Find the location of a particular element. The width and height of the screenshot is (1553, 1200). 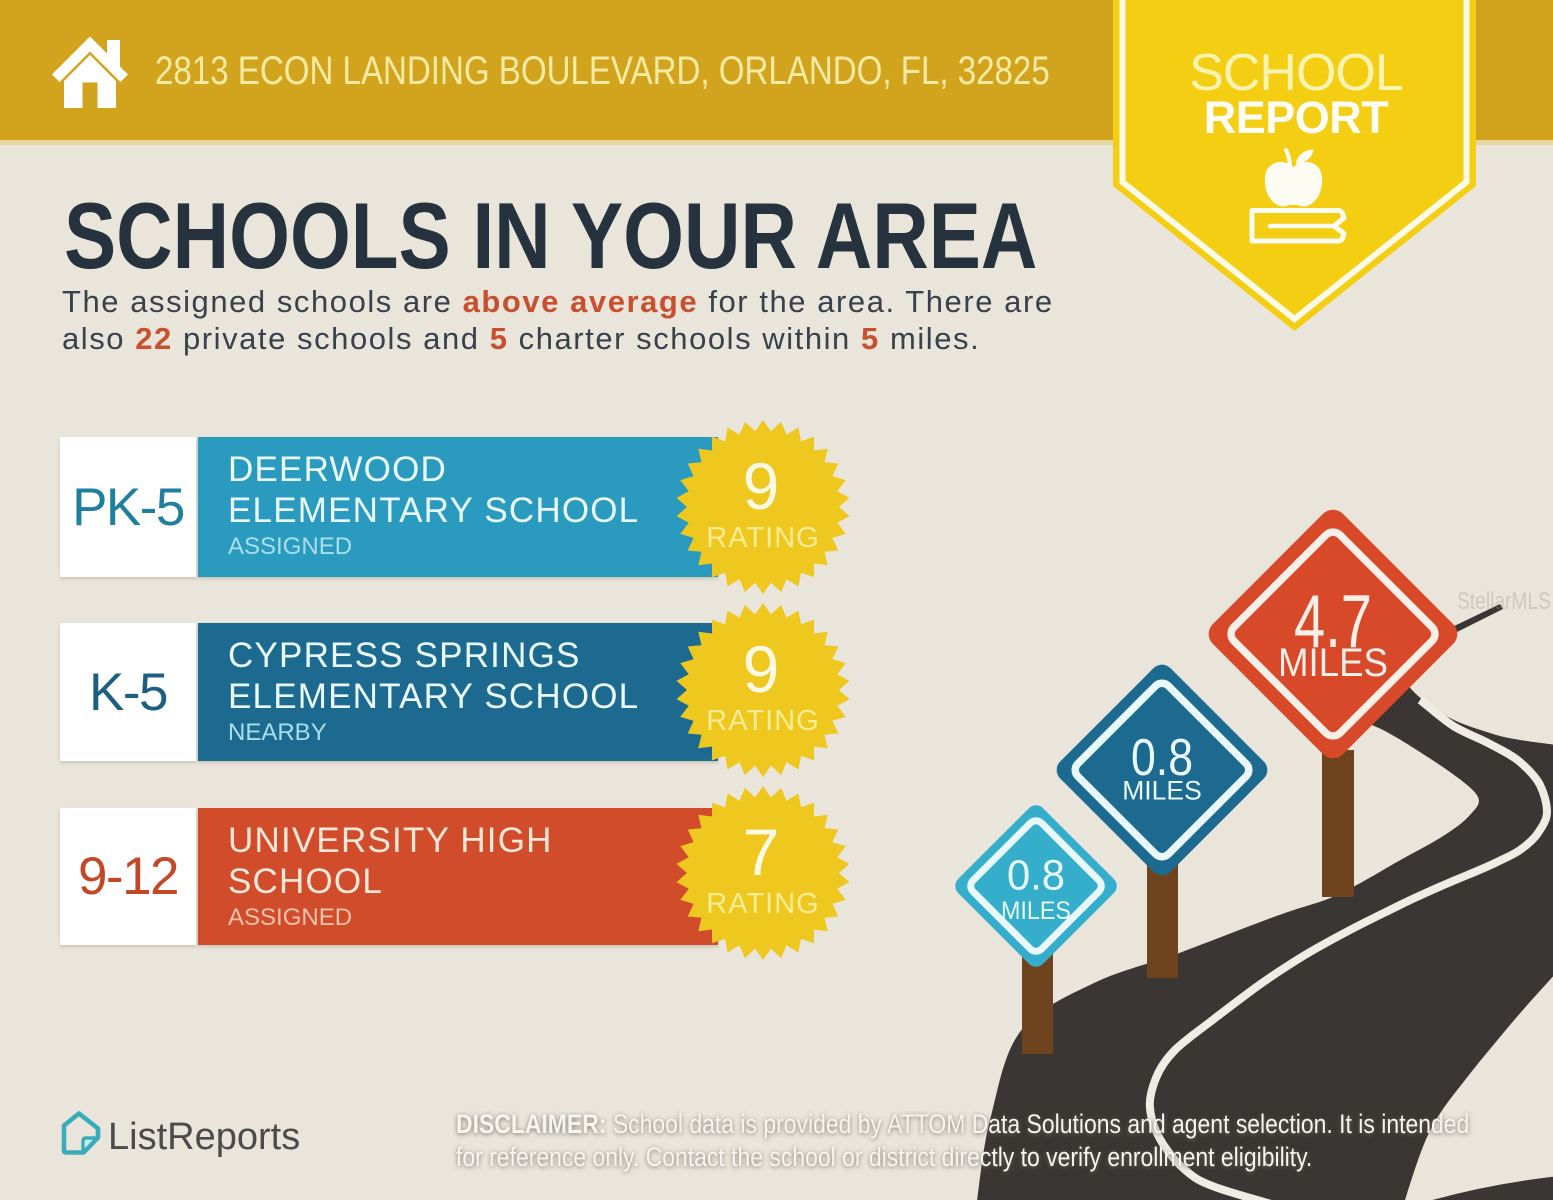

svg-text: 7 is located at coordinates (761, 852).